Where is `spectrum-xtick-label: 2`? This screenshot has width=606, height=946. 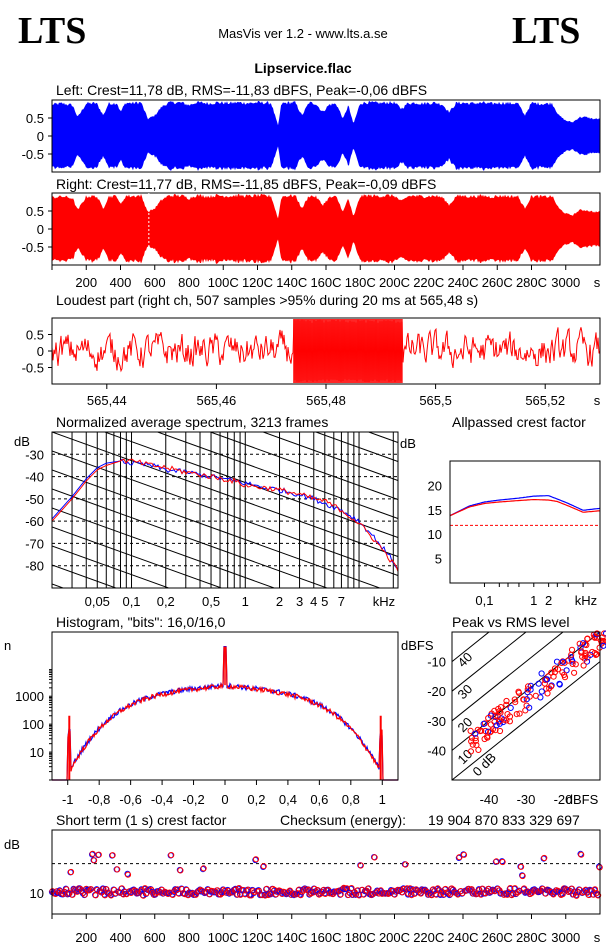
spectrum-xtick-label: 2 is located at coordinates (279, 601).